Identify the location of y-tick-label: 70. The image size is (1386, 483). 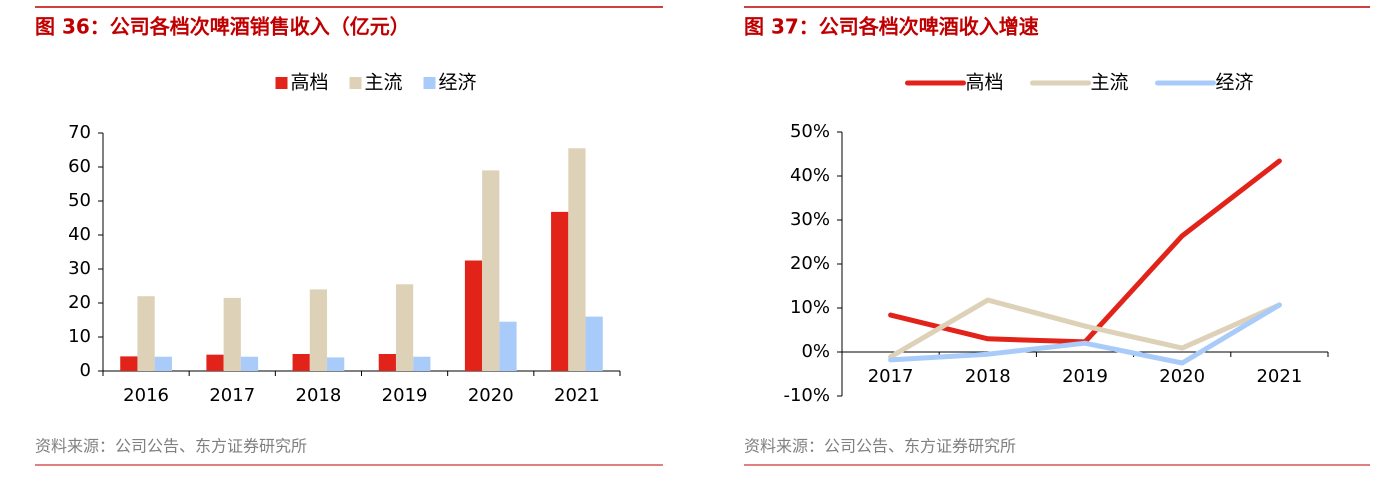
(79, 132).